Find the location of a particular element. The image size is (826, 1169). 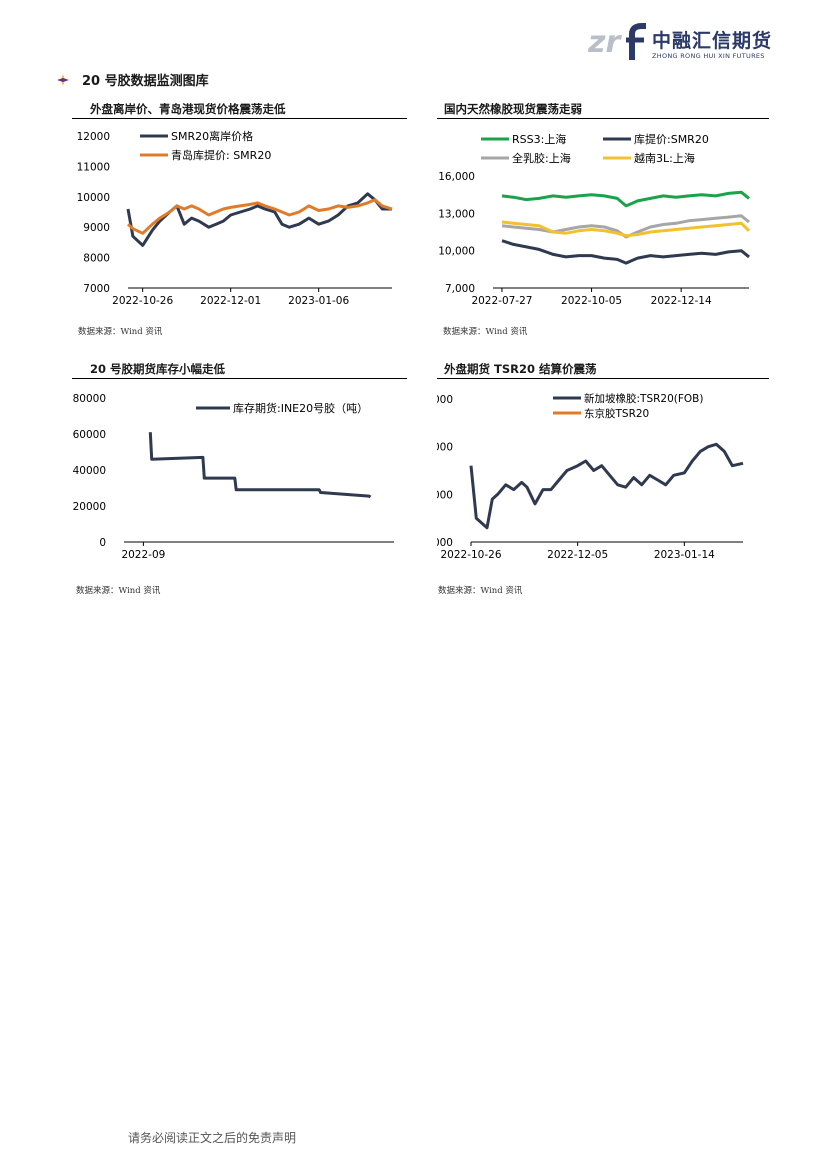

bullet-icon is located at coordinates (63, 79).